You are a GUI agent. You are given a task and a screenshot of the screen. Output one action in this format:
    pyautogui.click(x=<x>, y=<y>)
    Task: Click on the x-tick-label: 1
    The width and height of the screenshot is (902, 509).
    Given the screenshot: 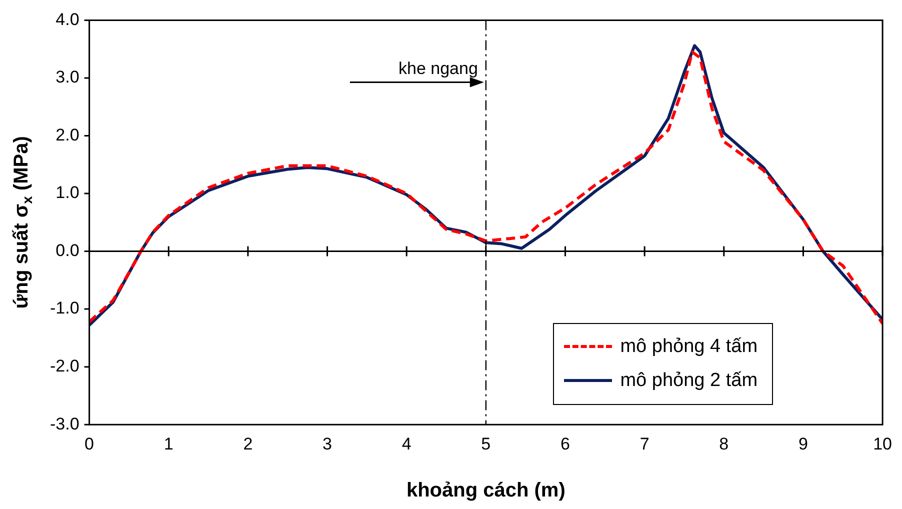 What is the action you would take?
    pyautogui.click(x=169, y=444)
    